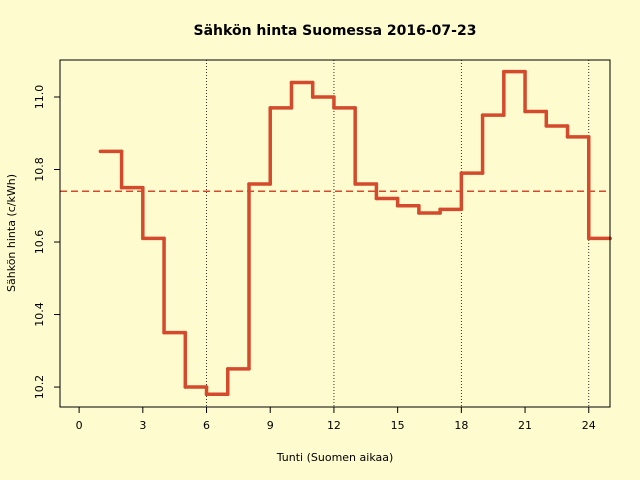  Describe the element at coordinates (335, 31) in the screenshot. I see `chart-title: Sähkön hinta Suomessa 2016-07-23` at that location.